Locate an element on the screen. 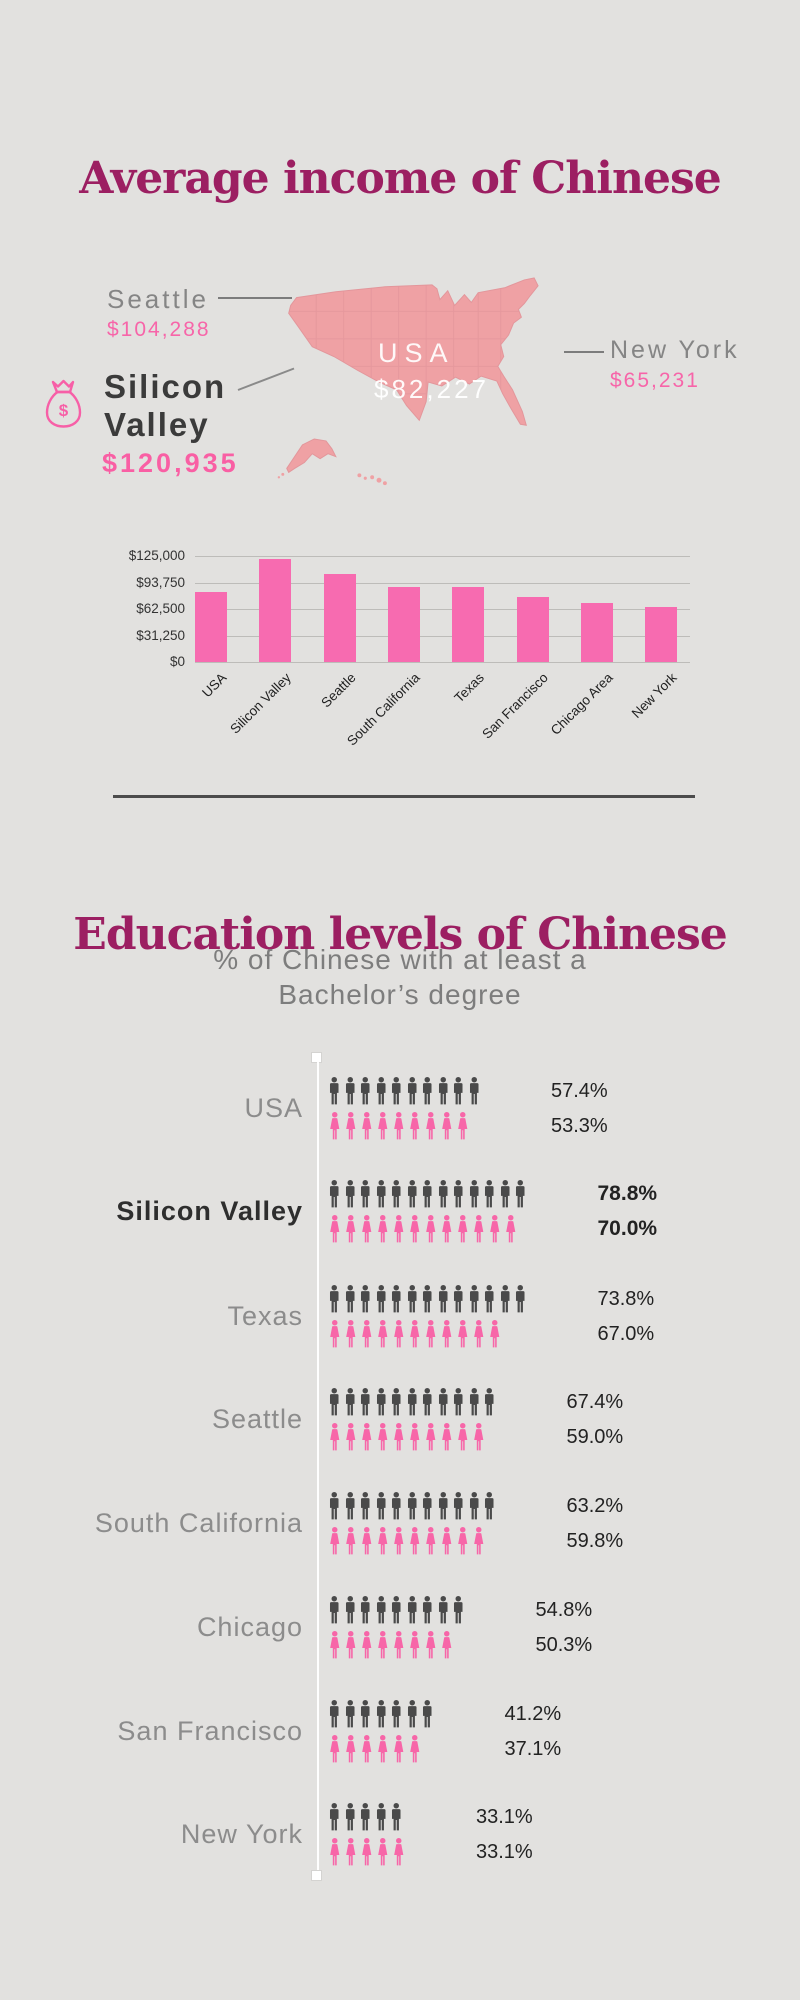 Image resolution: width=800 pixels, height=2000 pixels. percentage-block: 54.8% 50.3% is located at coordinates (564, 1627).